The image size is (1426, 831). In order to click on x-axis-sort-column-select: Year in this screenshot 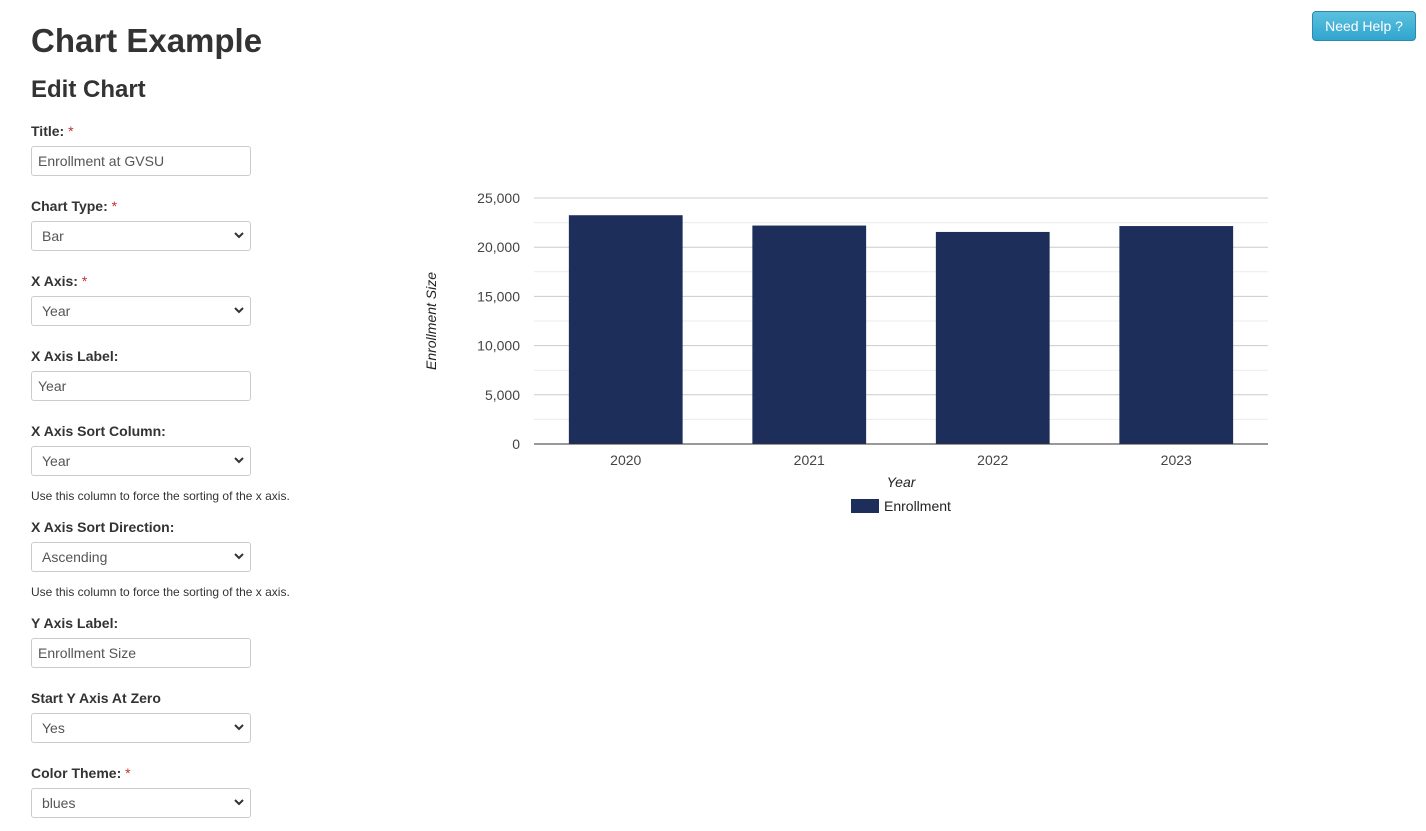, I will do `click(141, 461)`.